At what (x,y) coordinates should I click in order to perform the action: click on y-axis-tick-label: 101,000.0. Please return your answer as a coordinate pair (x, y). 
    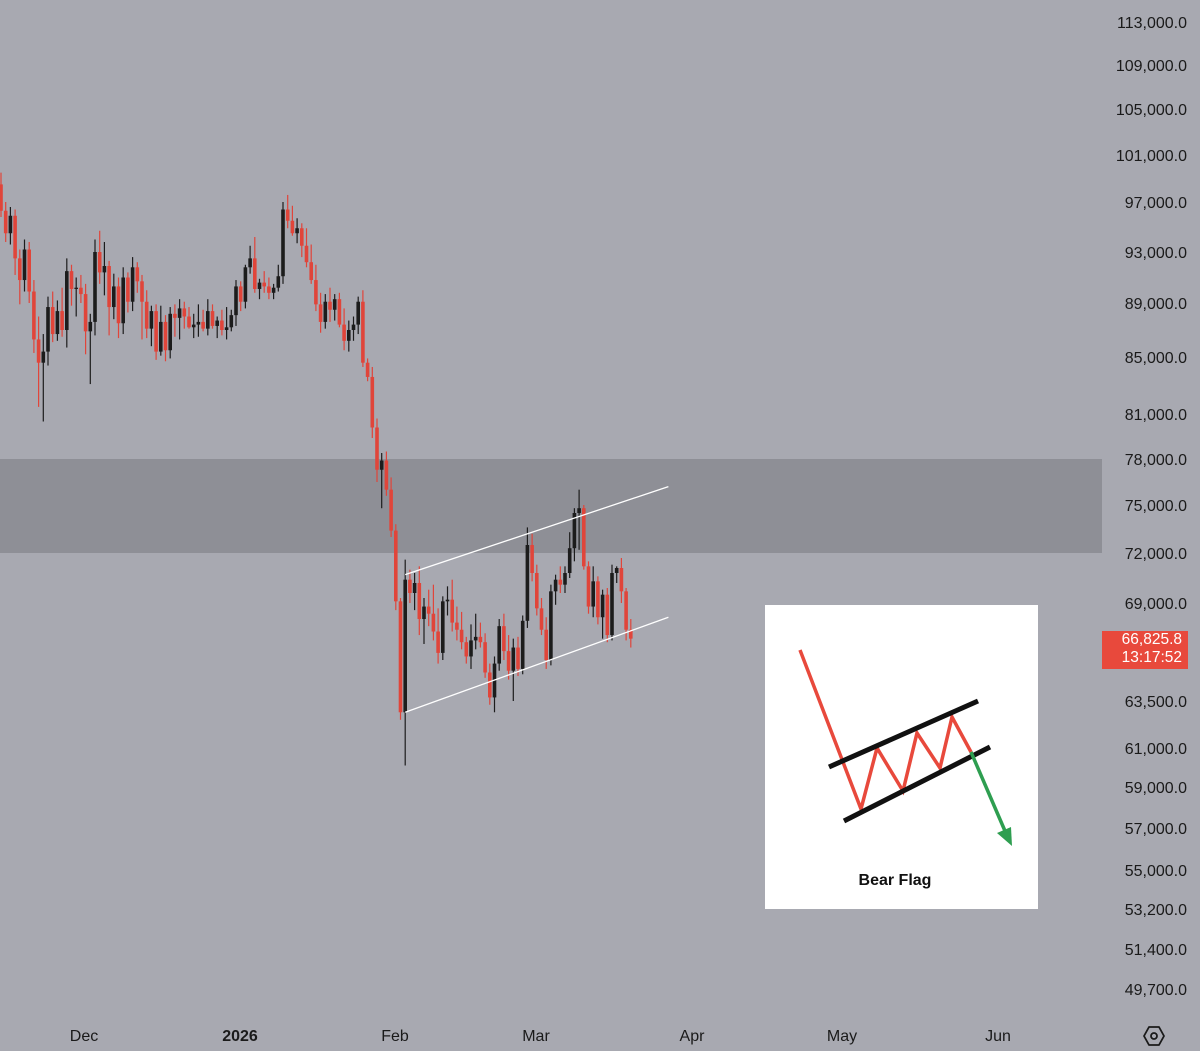
    Looking at the image, I should click on (1151, 156).